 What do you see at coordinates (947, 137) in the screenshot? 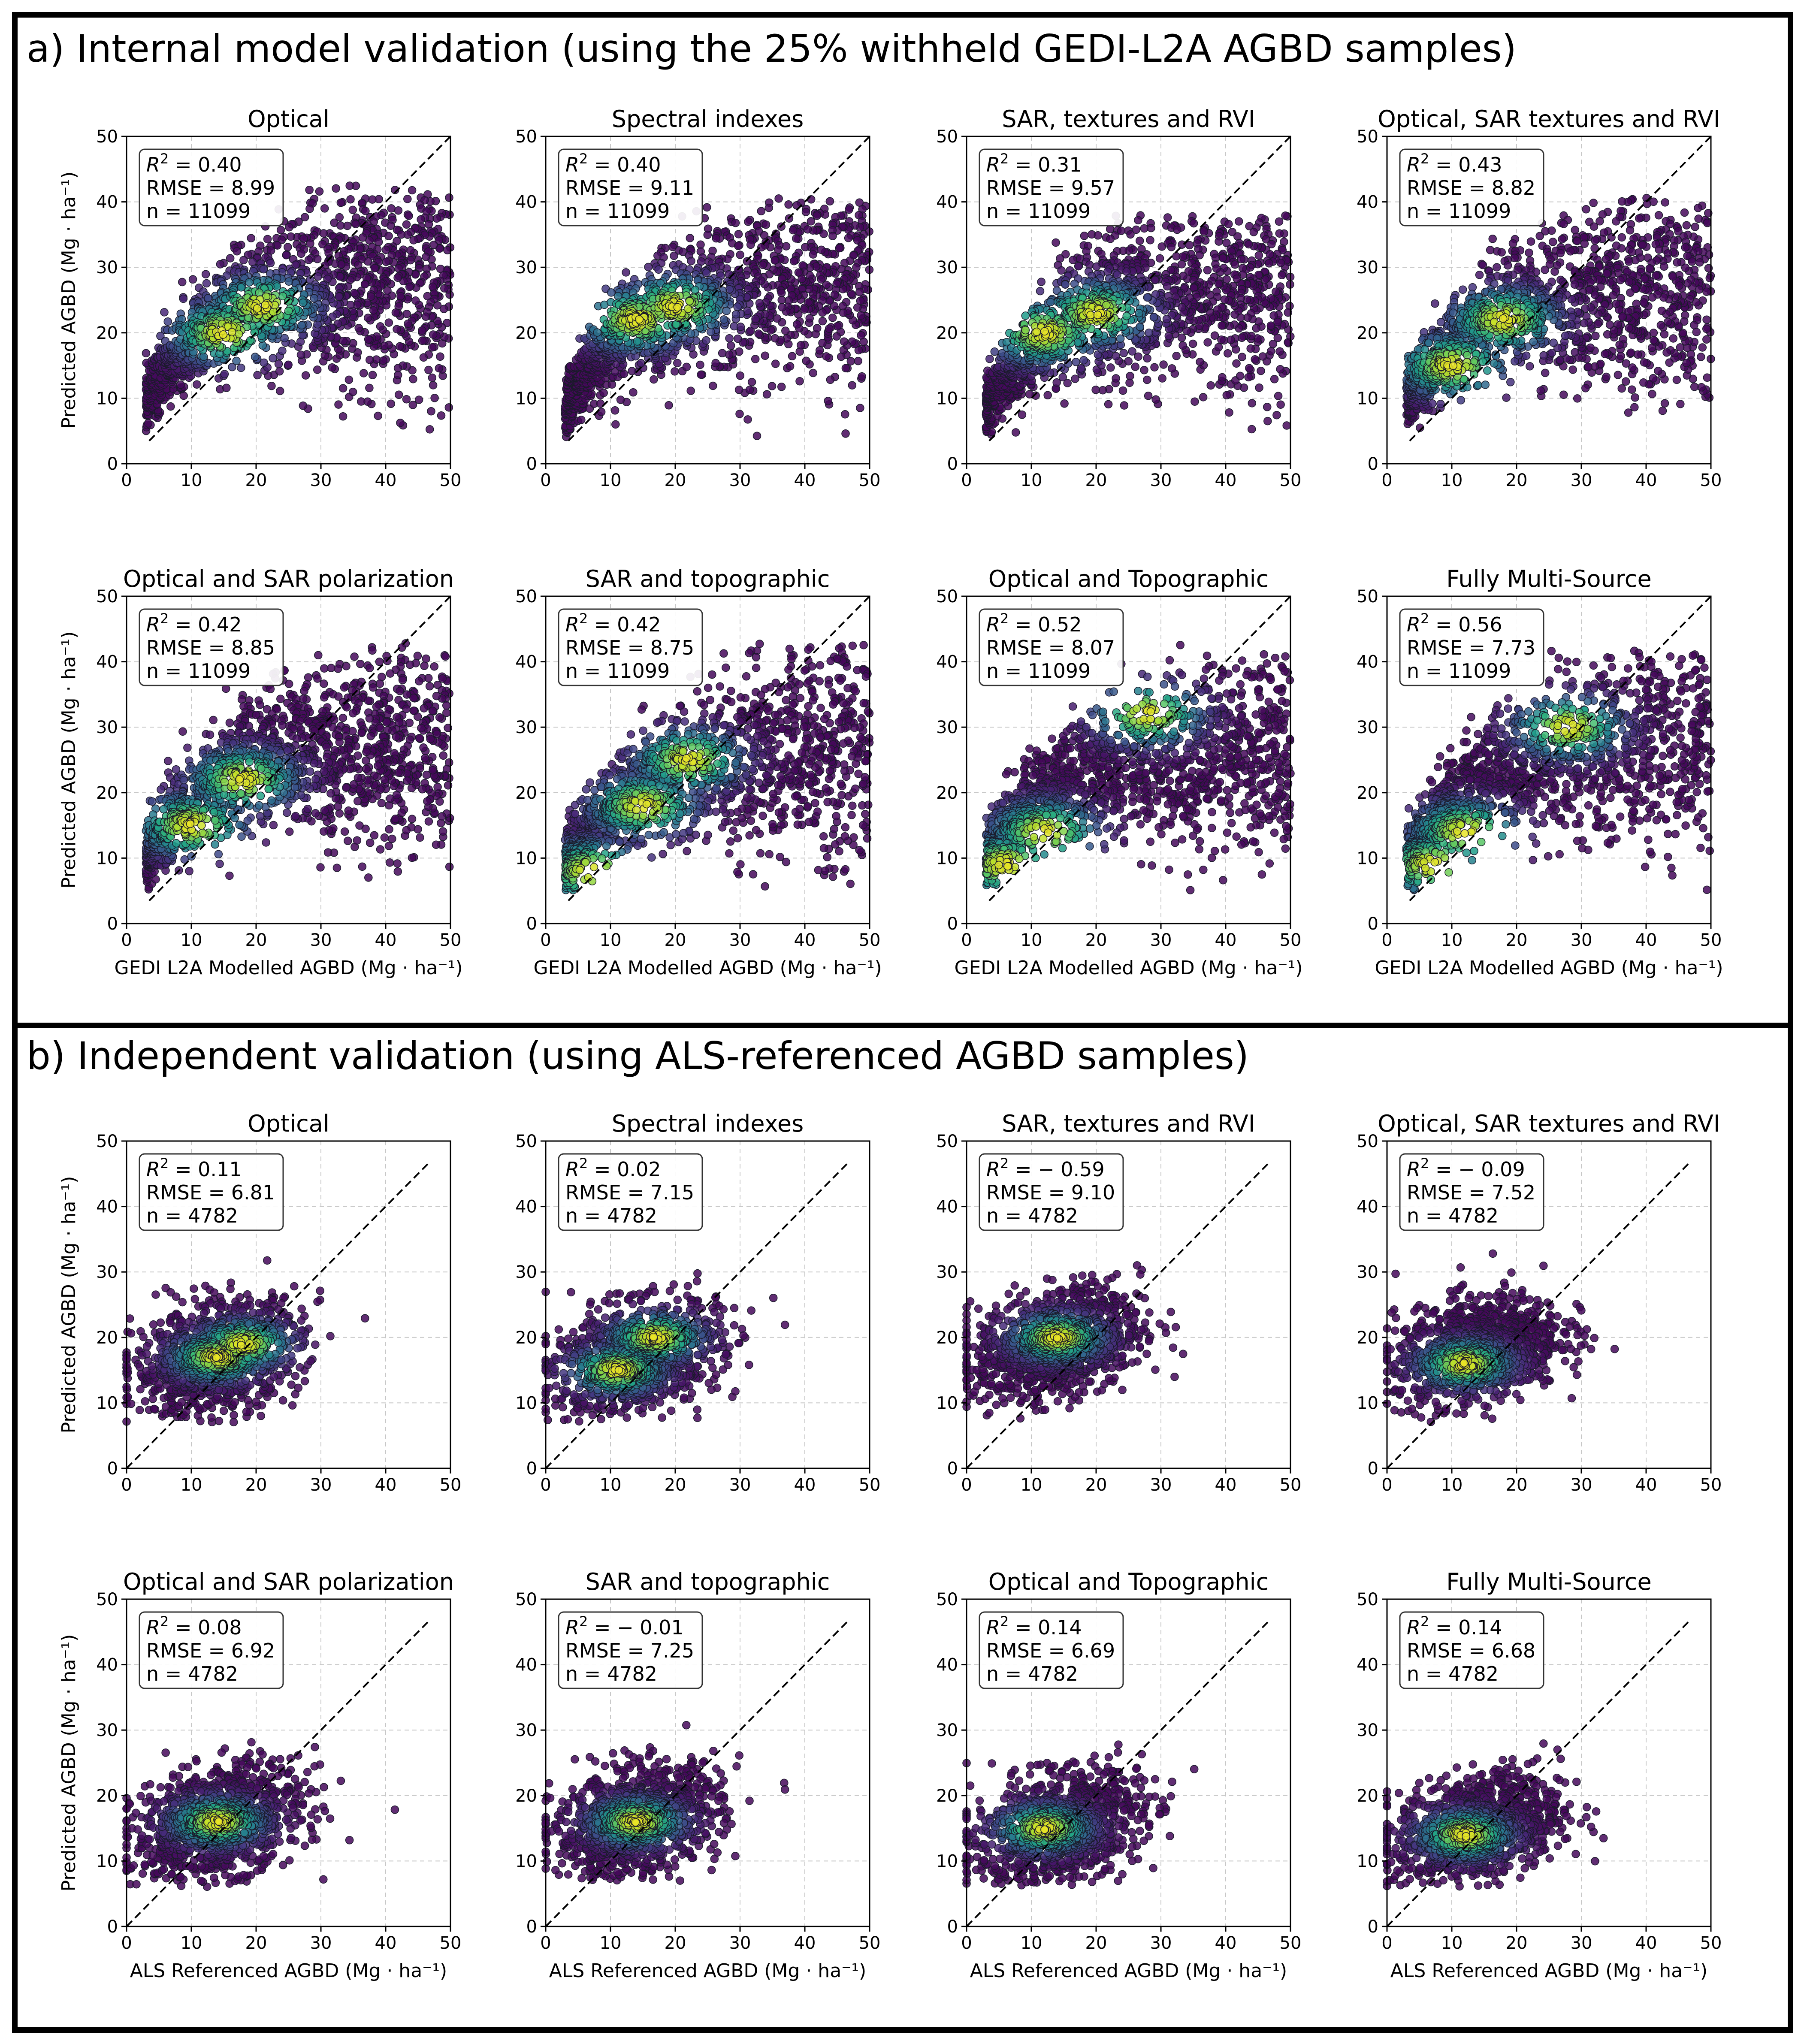
I see `y-tick-label: 50` at bounding box center [947, 137].